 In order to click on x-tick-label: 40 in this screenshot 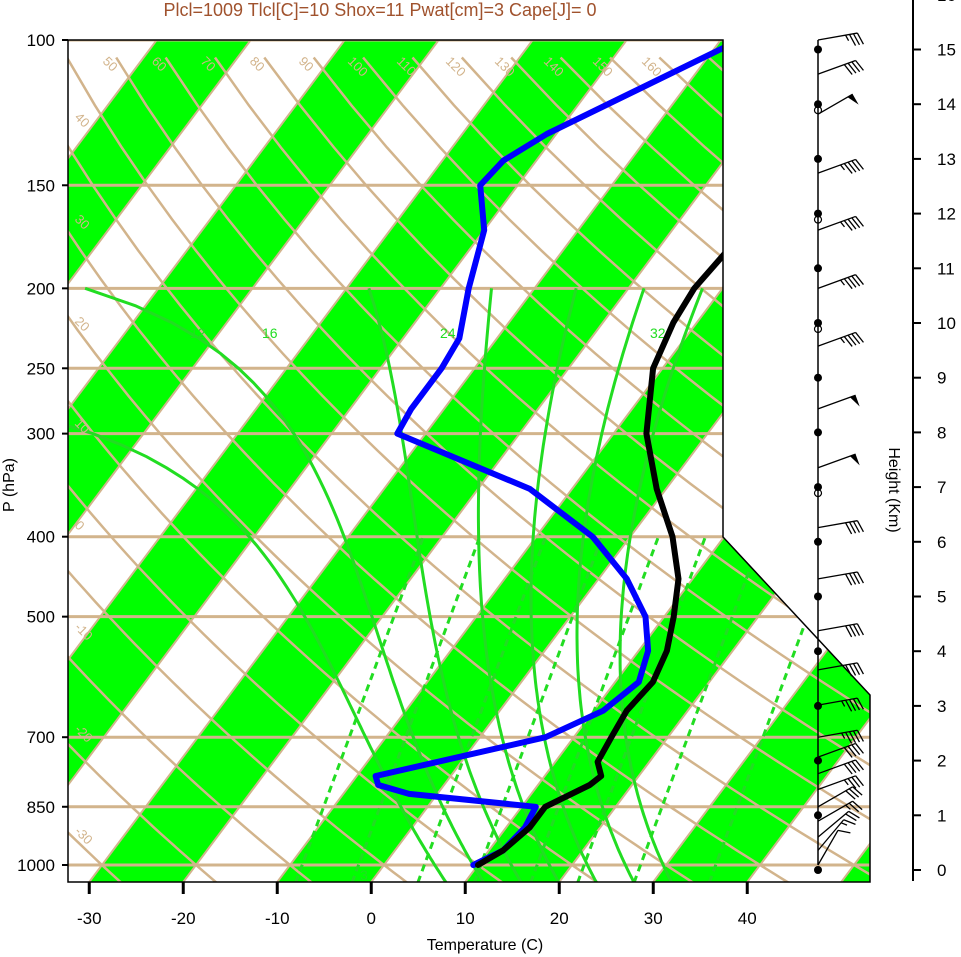, I will do `click(747, 918)`.